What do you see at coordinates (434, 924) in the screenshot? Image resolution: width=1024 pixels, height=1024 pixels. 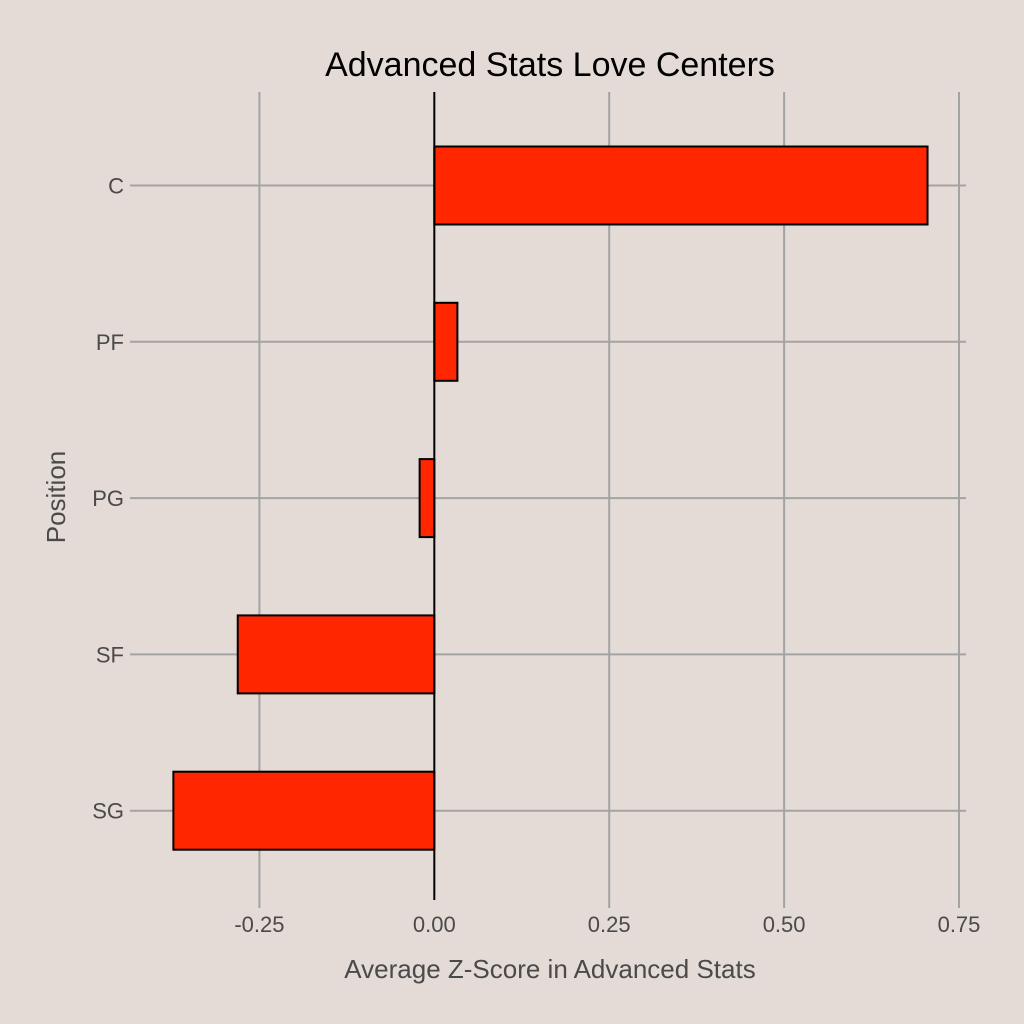 I see `x-tick-label: 0.00` at bounding box center [434, 924].